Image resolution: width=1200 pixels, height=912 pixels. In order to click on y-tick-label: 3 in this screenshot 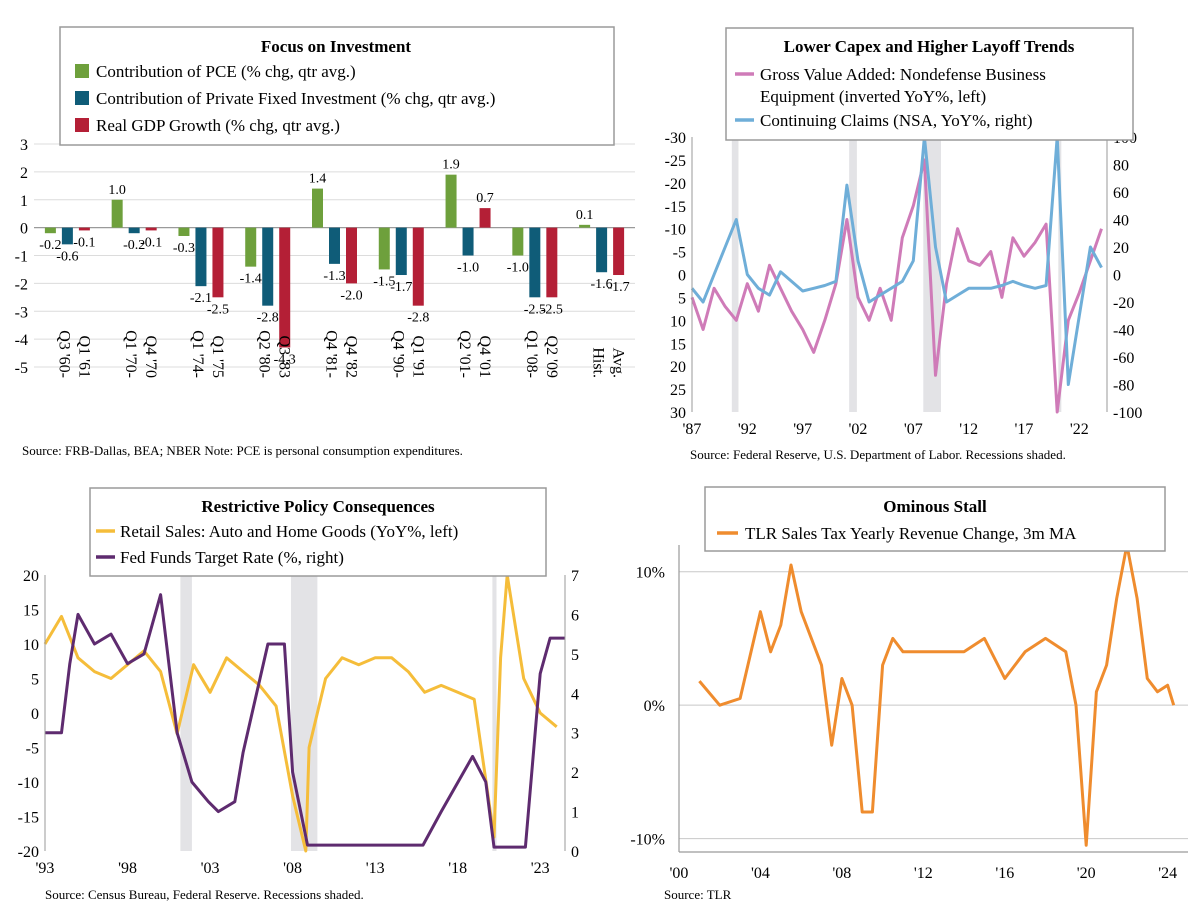, I will do `click(24, 145)`.